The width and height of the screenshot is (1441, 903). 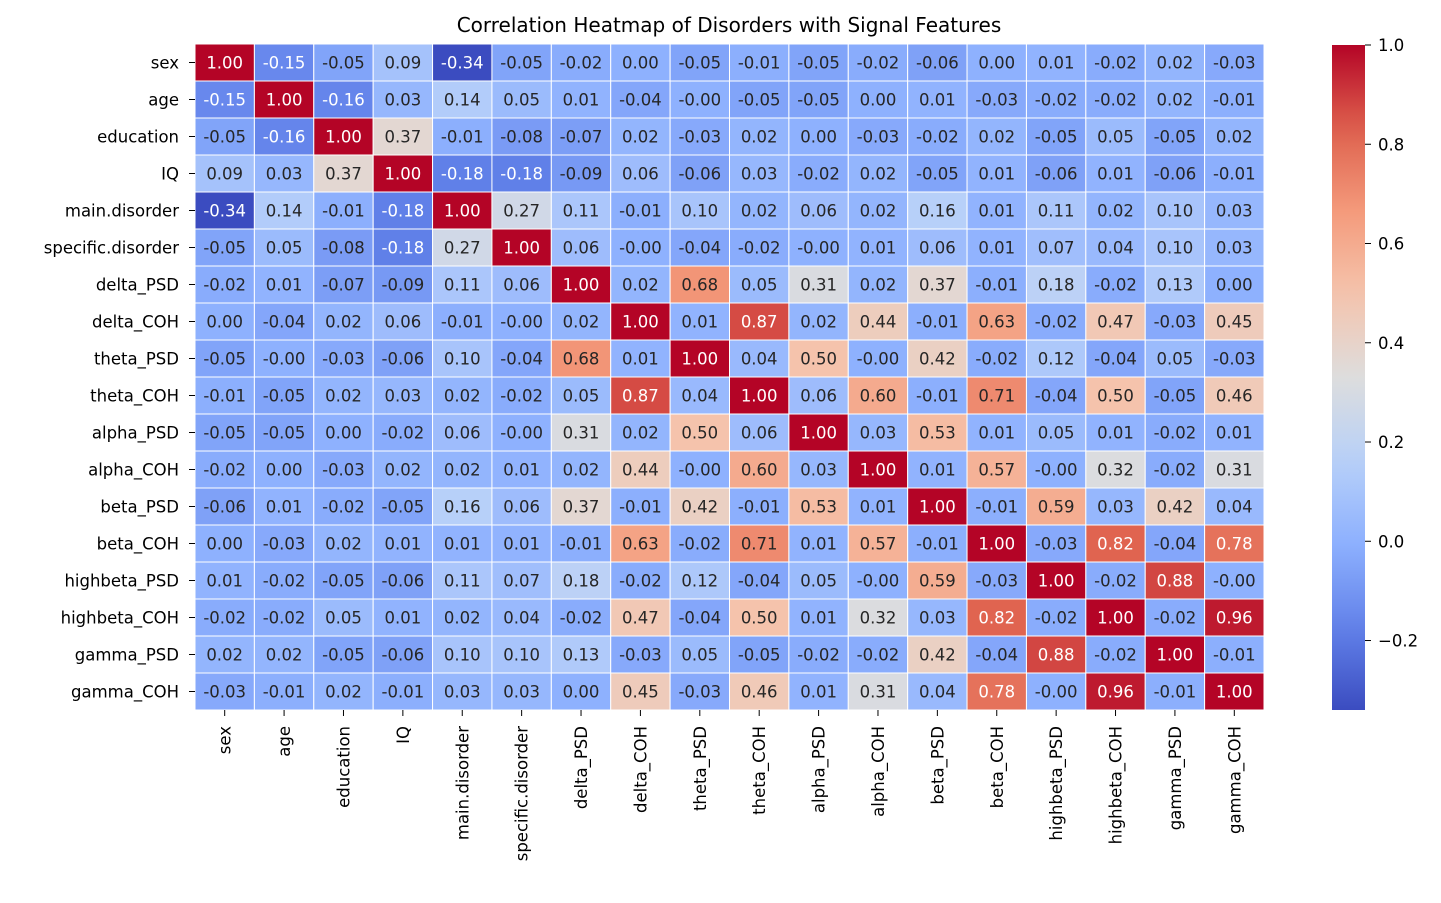 I want to click on cell-value-label: -0.06, so click(x=403, y=359).